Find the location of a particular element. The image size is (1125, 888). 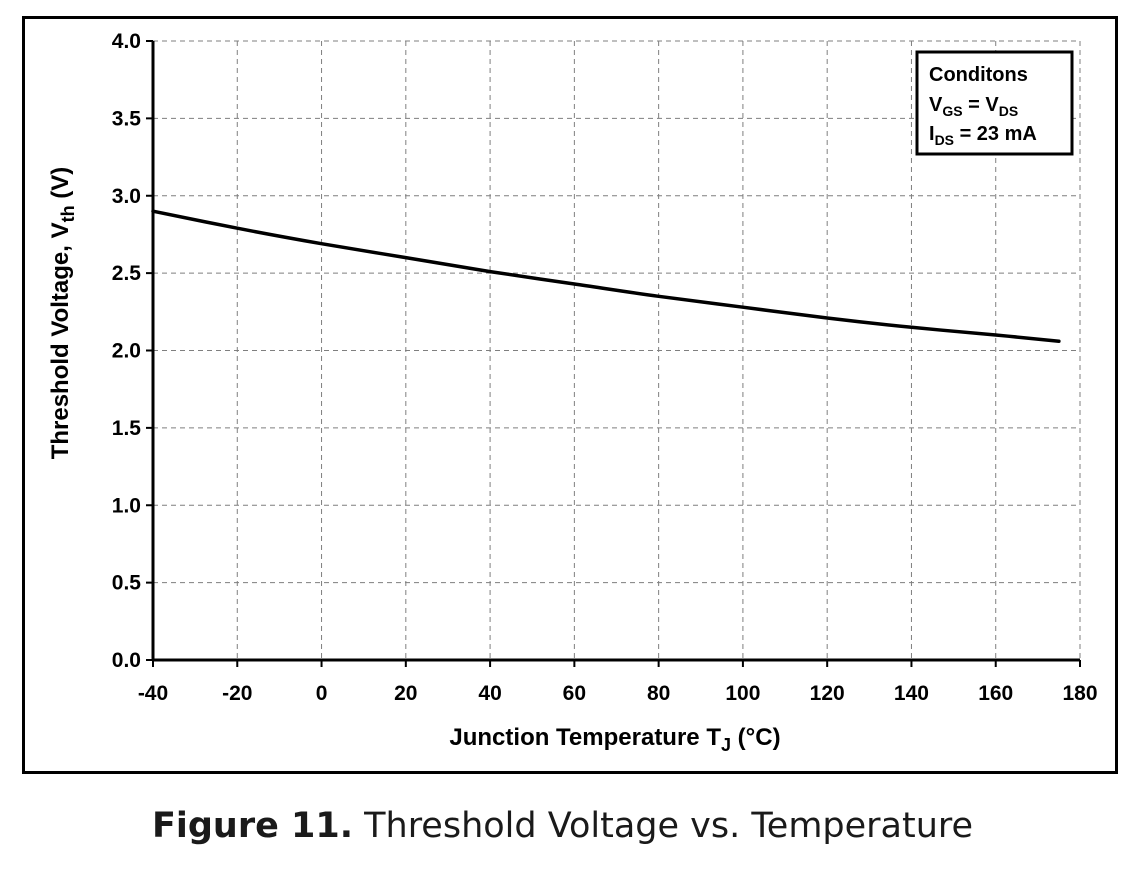

x-tick-label: 20 is located at coordinates (405, 693).